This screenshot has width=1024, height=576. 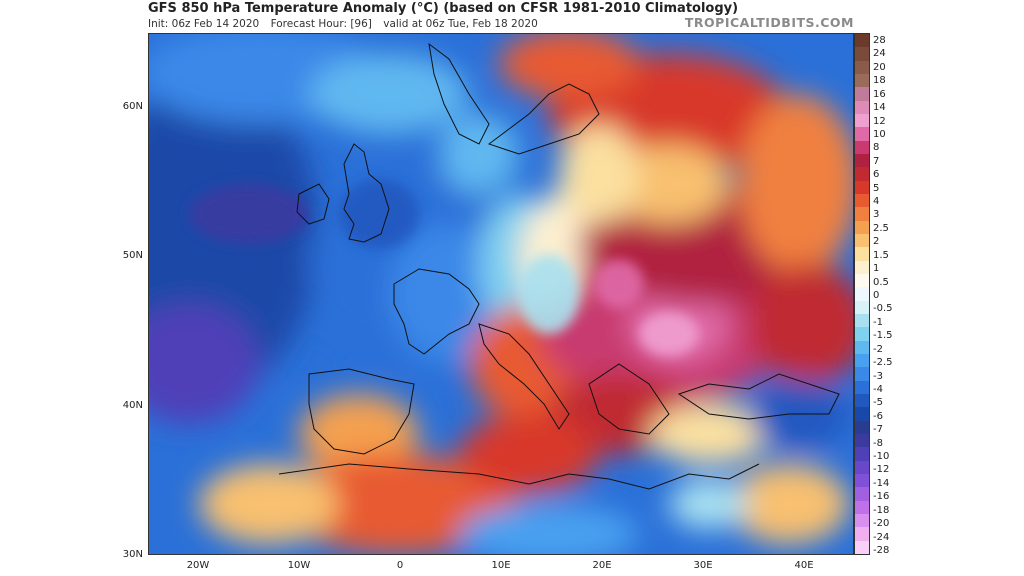 What do you see at coordinates (881, 457) in the screenshot?
I see `colorbar-tick-label: -10` at bounding box center [881, 457].